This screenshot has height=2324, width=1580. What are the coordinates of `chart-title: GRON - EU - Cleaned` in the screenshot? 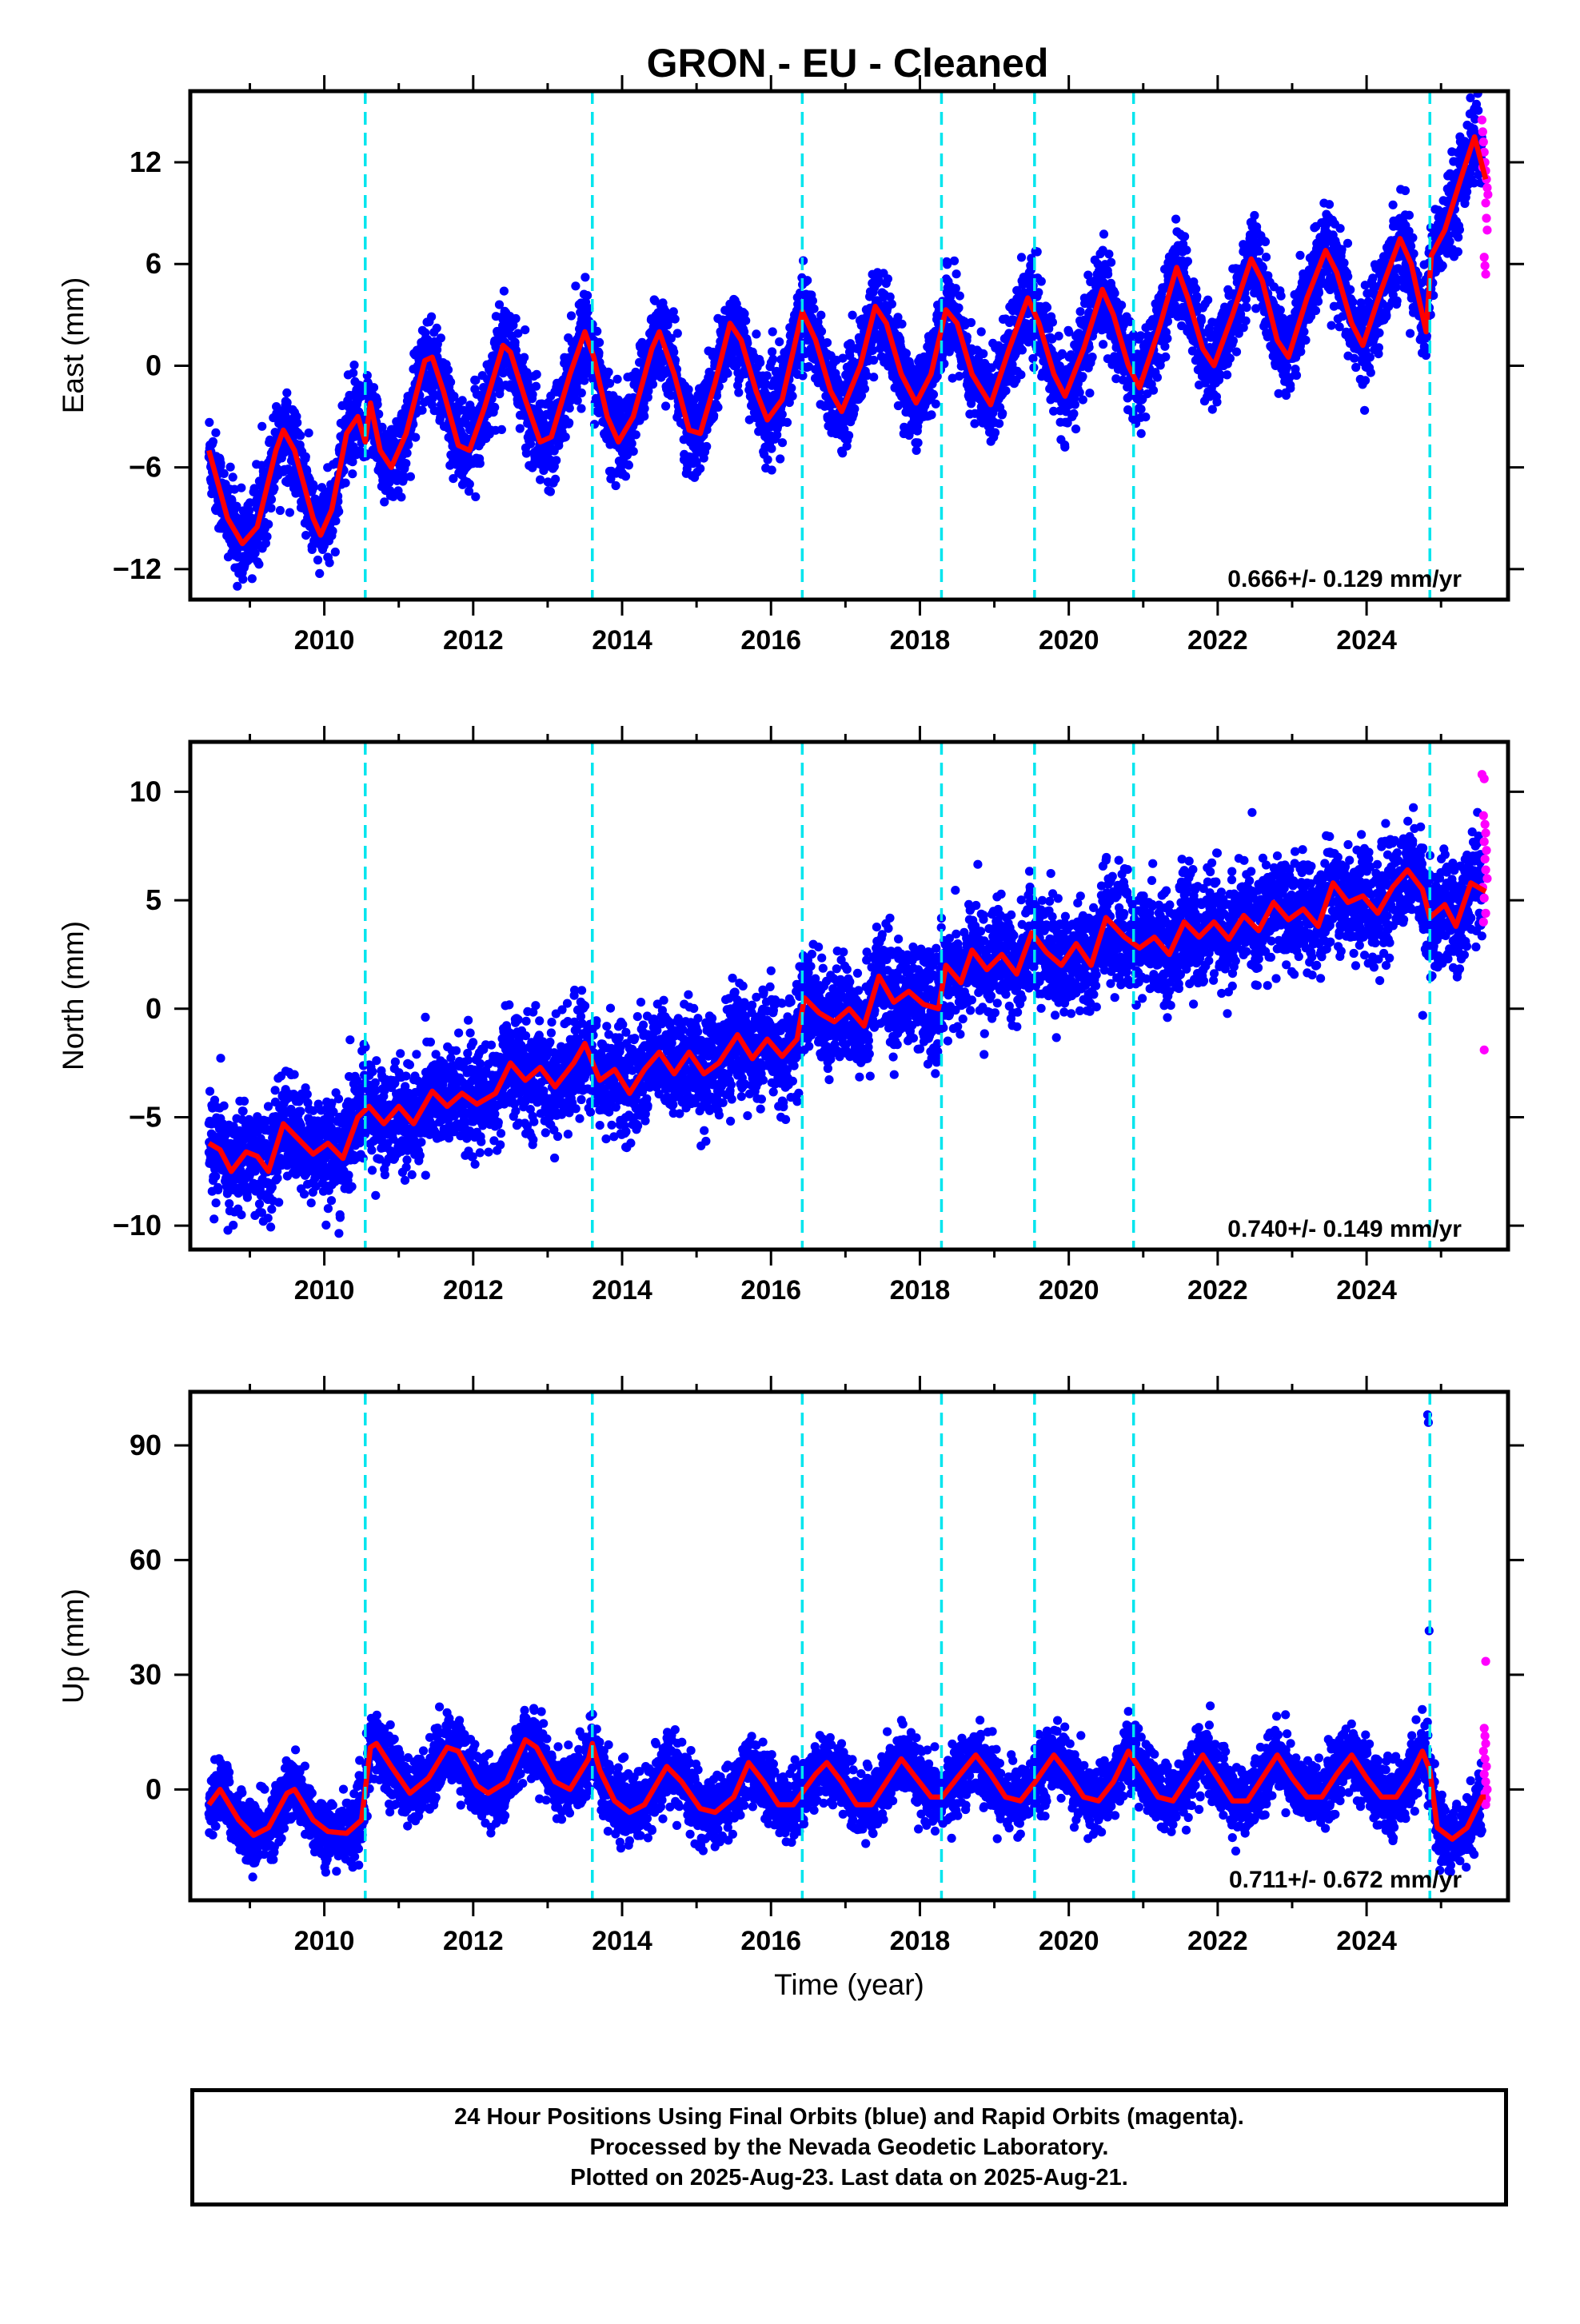 It's located at (848, 64).